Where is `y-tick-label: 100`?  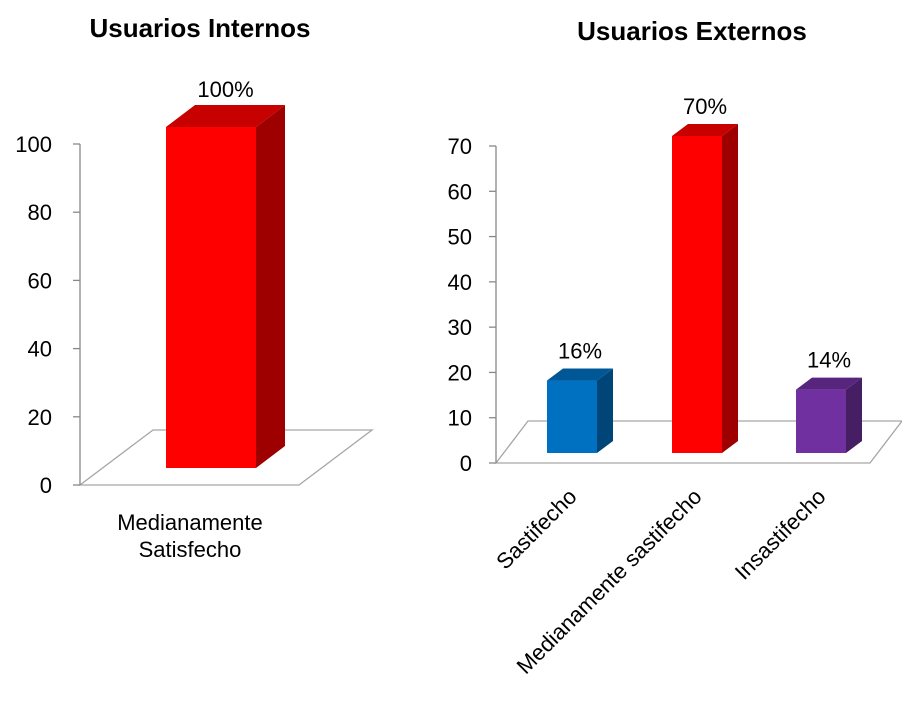 y-tick-label: 100 is located at coordinates (33, 144).